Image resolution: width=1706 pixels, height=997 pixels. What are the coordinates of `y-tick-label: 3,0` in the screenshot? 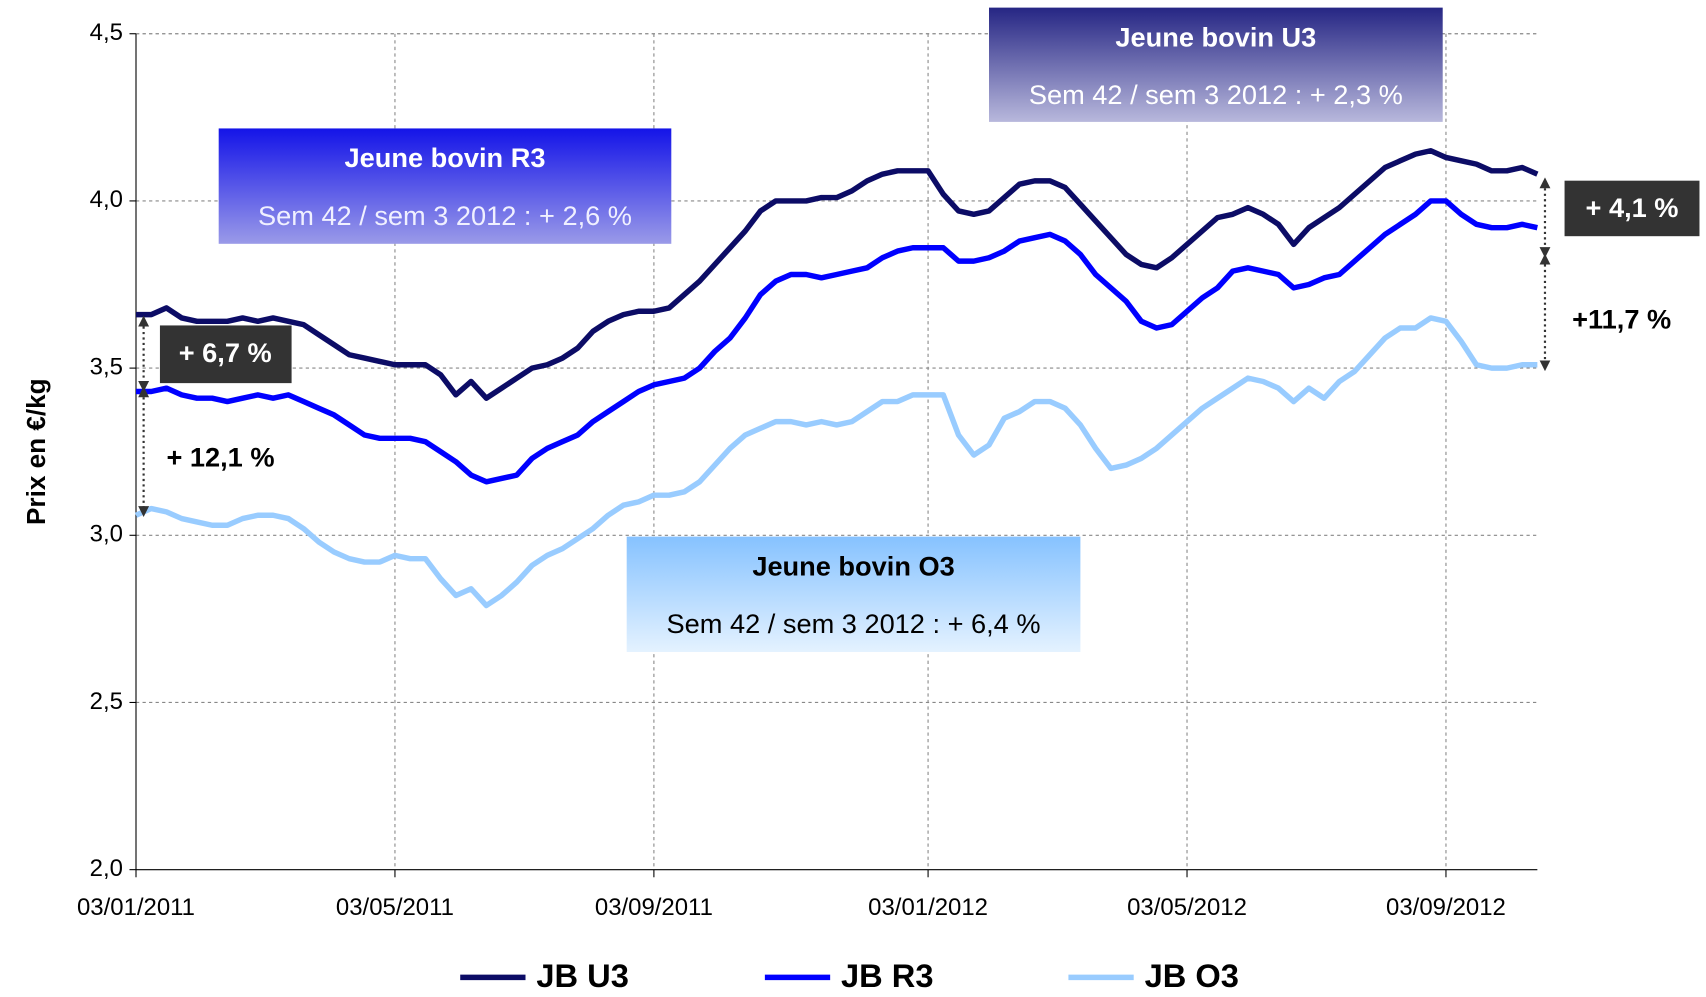 It's located at (106, 534).